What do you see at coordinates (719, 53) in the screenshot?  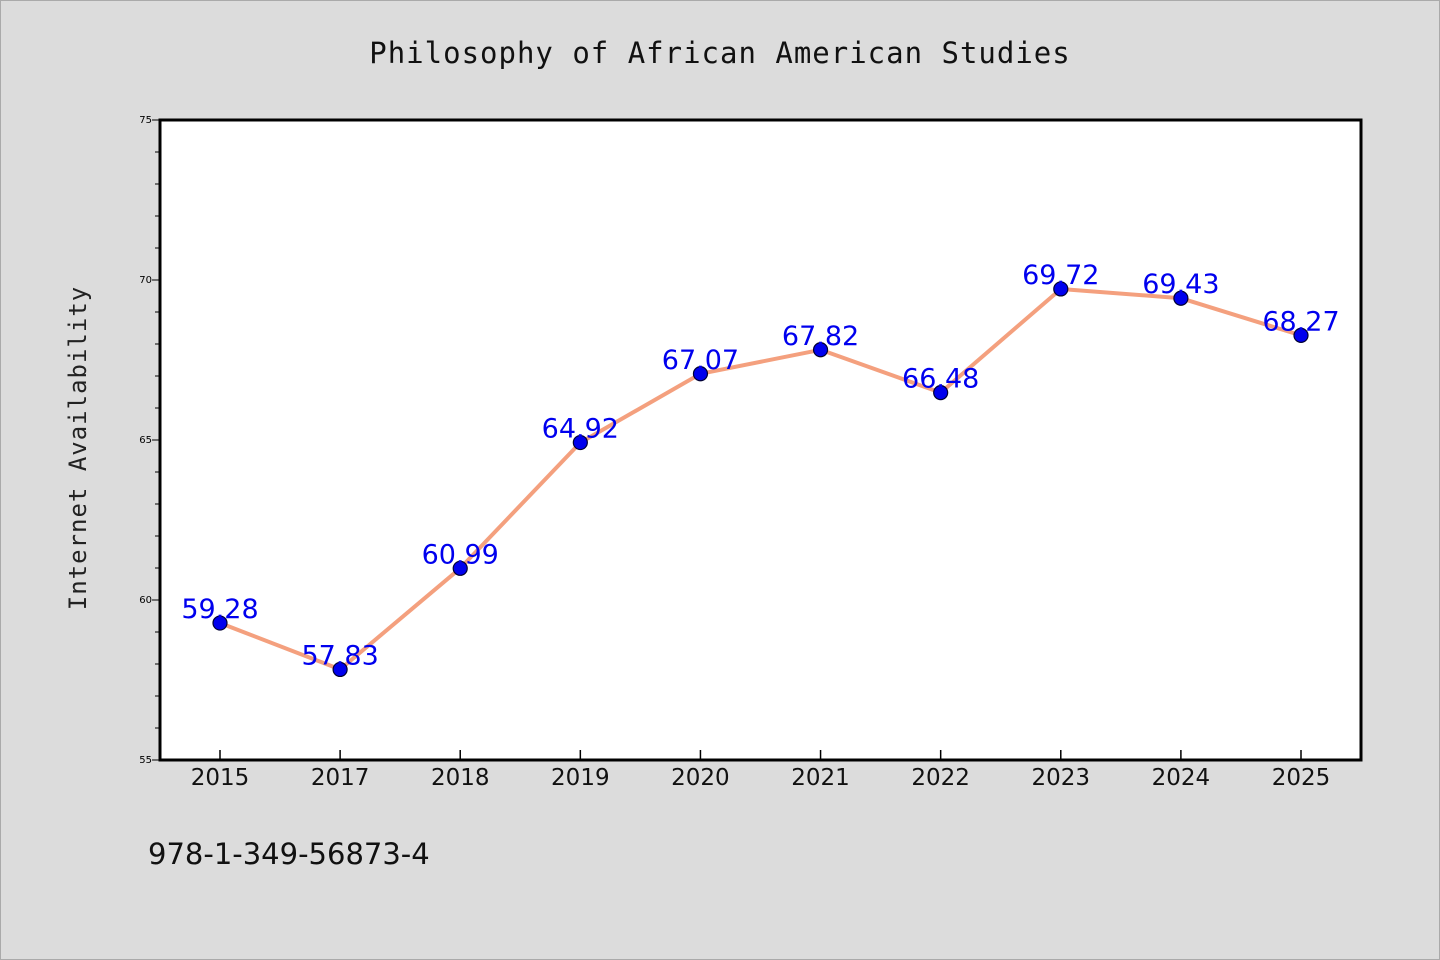 I see `chart-title: Philosophy of African American Studies` at bounding box center [719, 53].